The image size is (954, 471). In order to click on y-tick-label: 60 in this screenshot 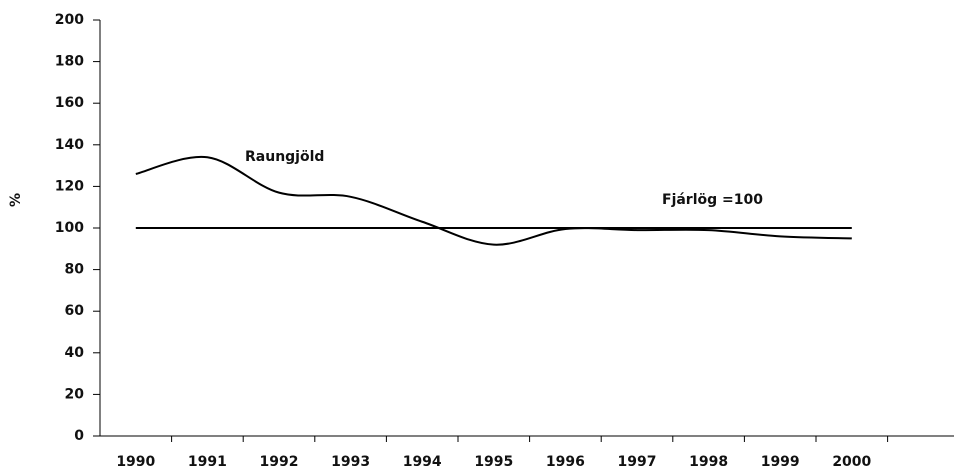, I will do `click(75, 311)`.